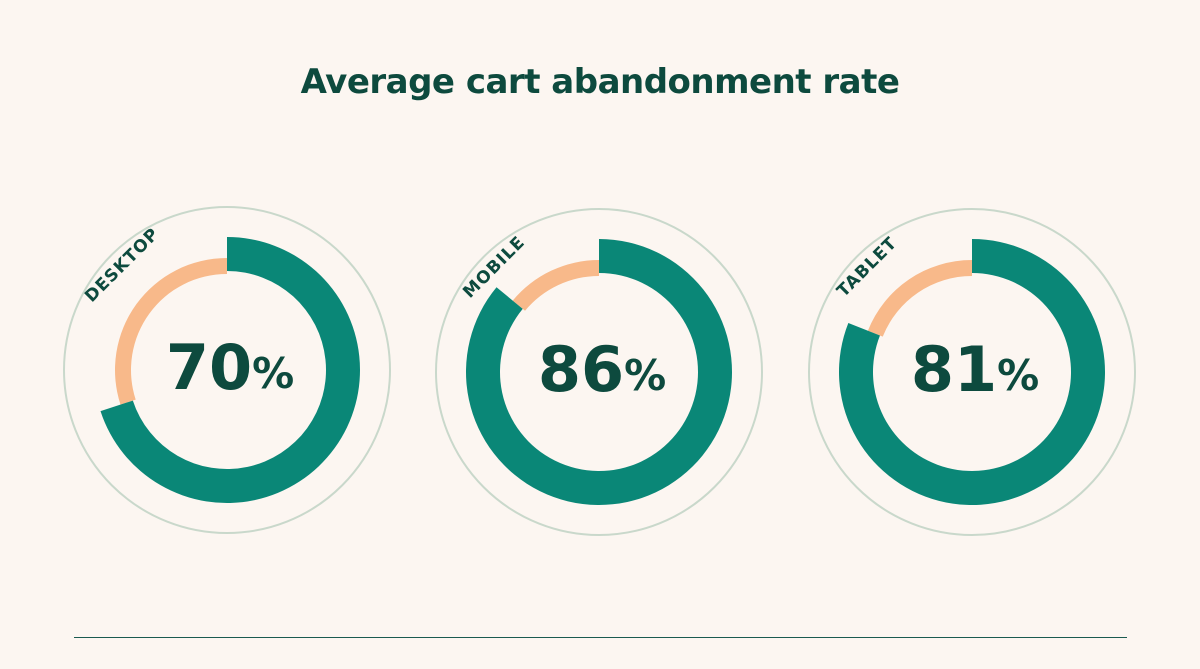 Image resolution: width=1200 pixels, height=669 pixels. I want to click on donut-outline-desktop, so click(227, 370).